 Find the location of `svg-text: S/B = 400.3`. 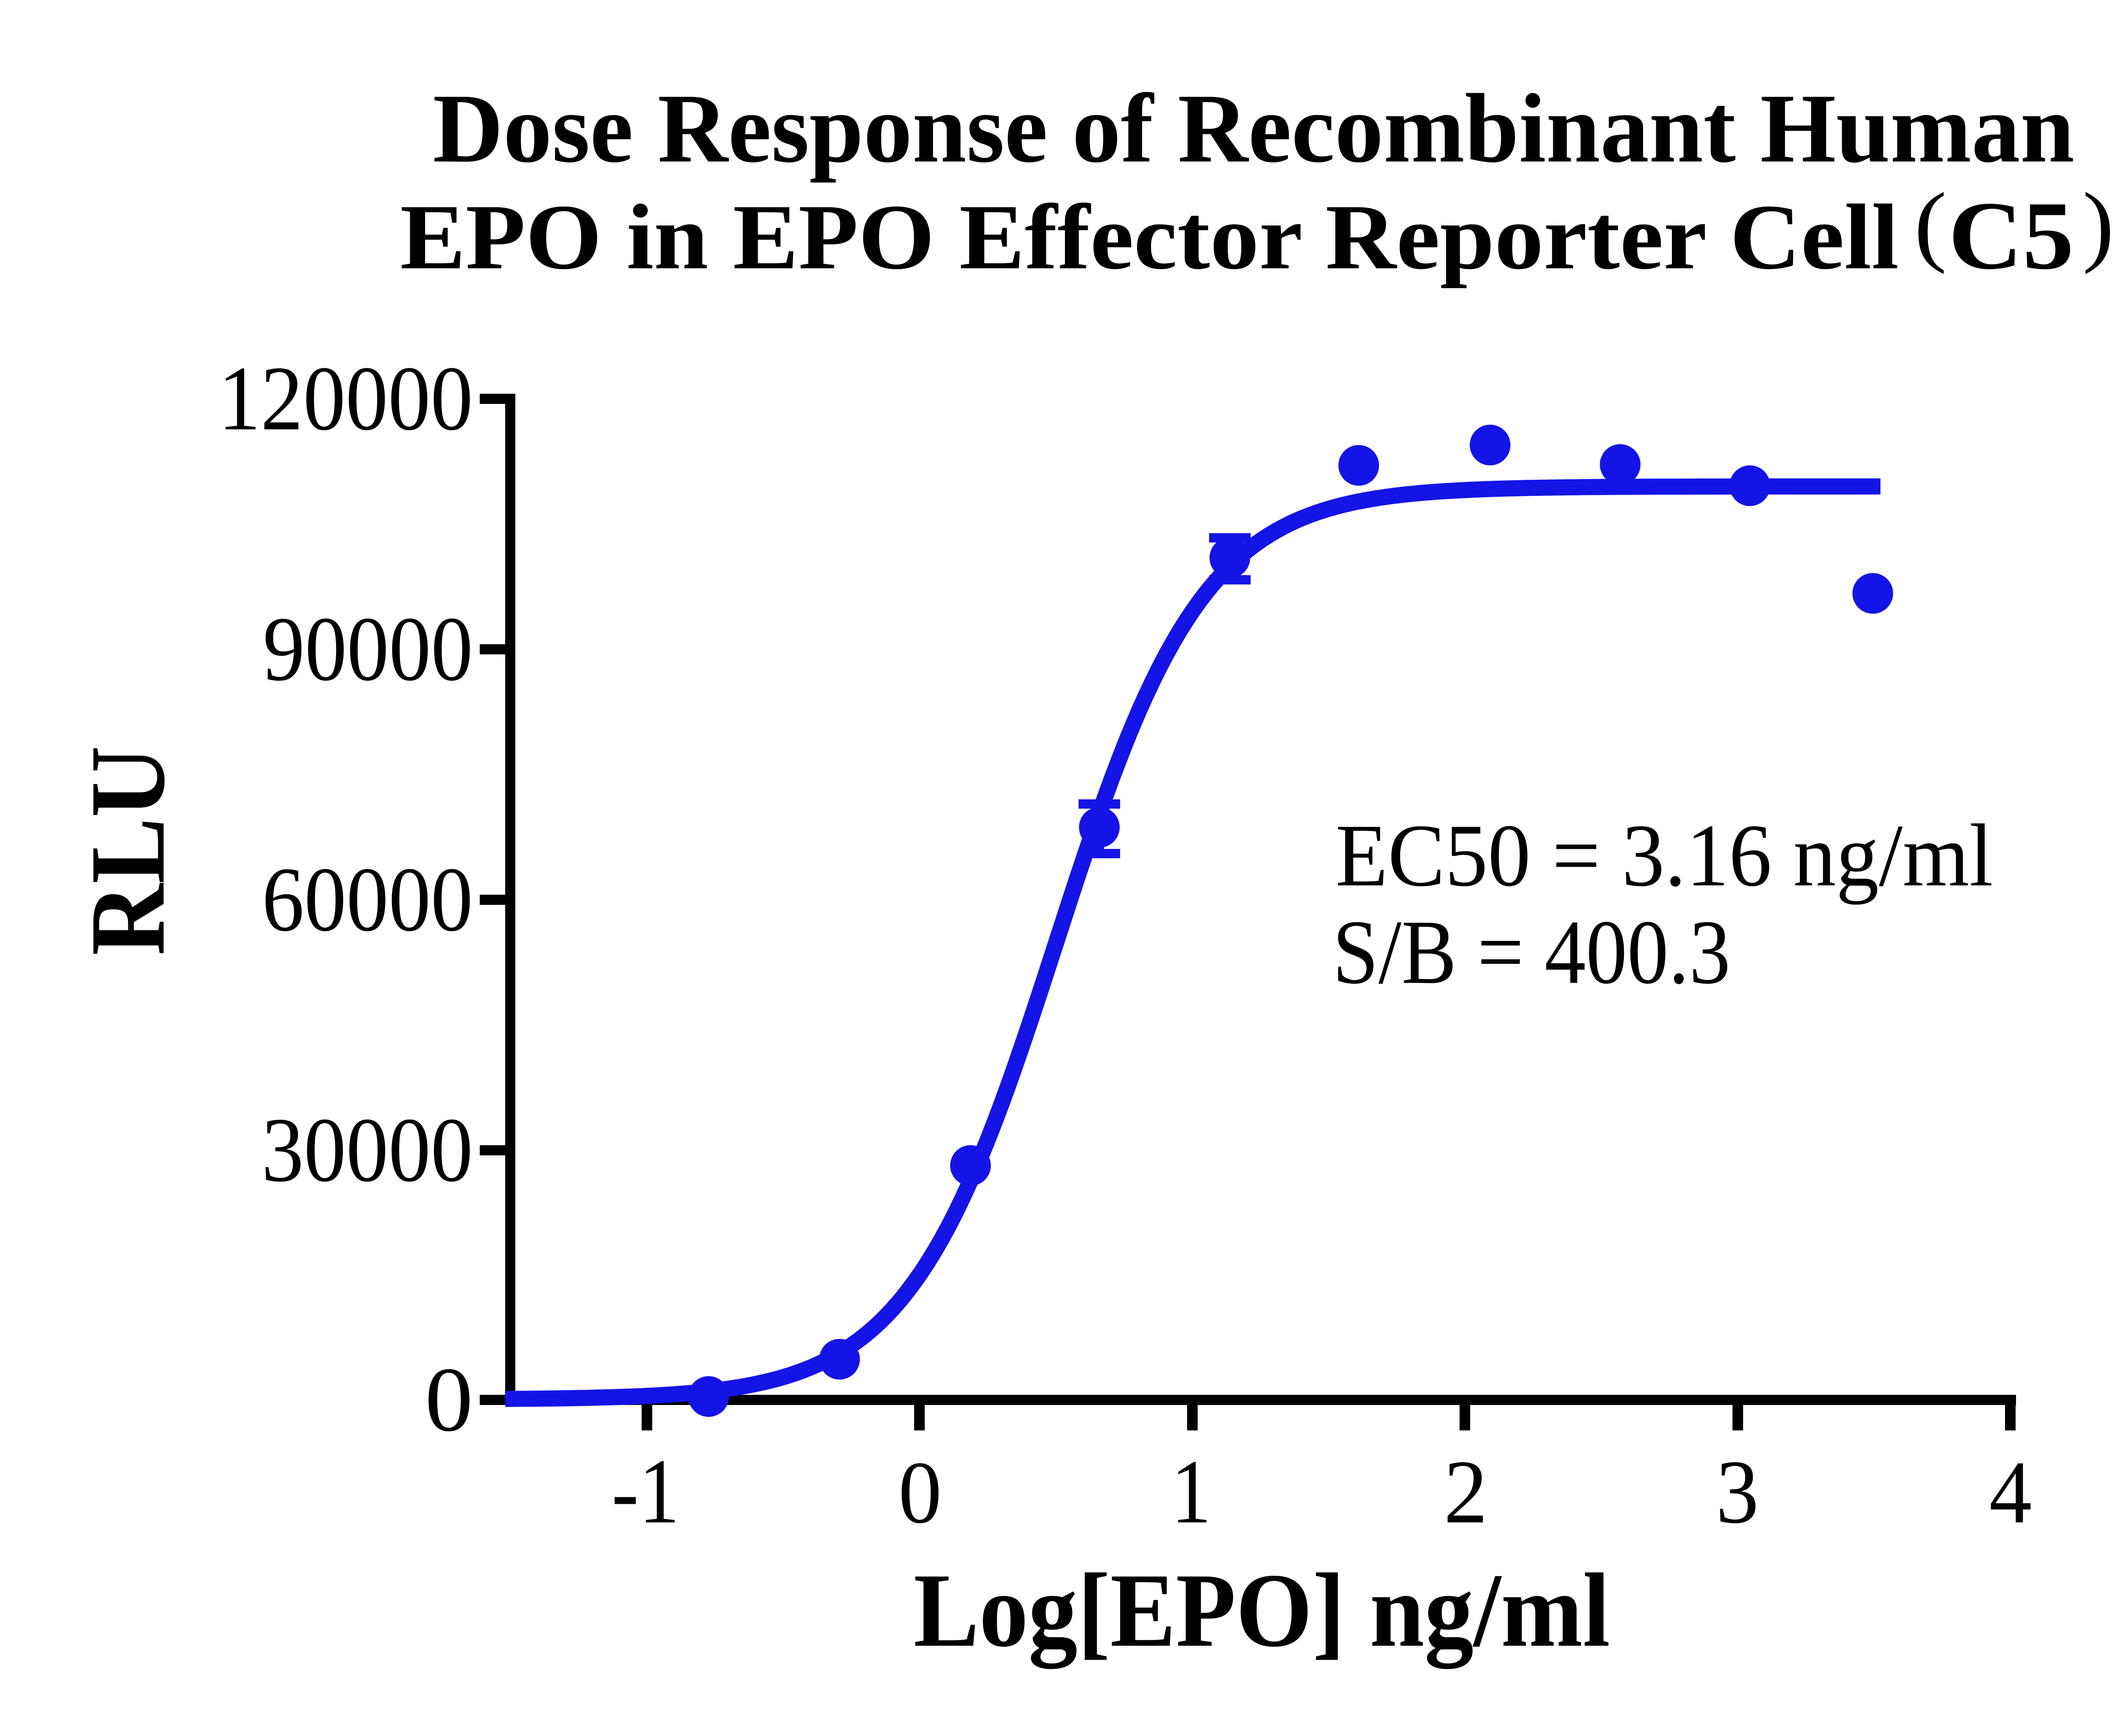

svg-text: S/B = 400.3 is located at coordinates (1531, 952).